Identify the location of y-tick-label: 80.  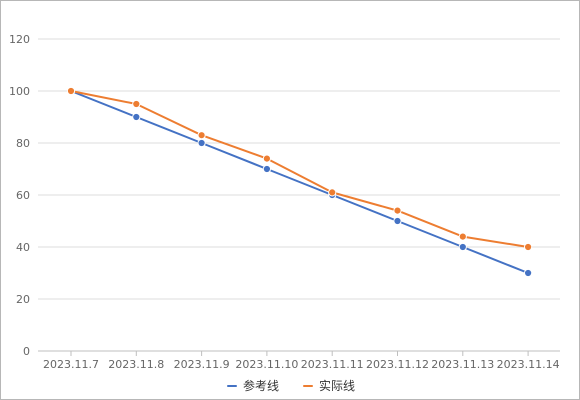
(23, 143).